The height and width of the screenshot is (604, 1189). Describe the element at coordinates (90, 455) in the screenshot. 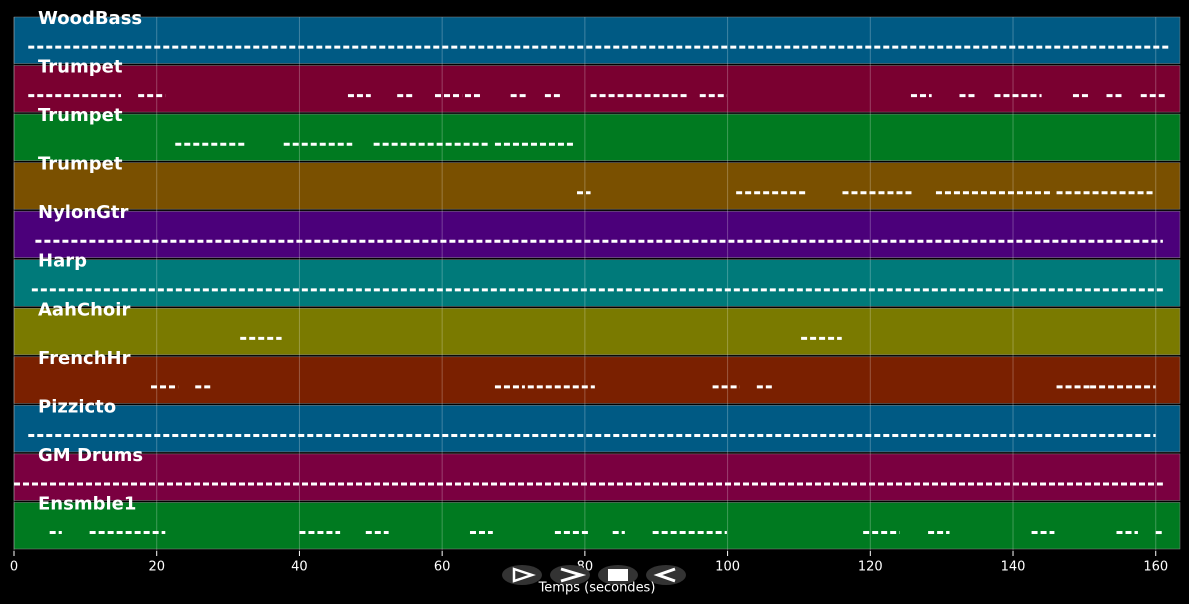

I see `track-label: GM Drums` at that location.